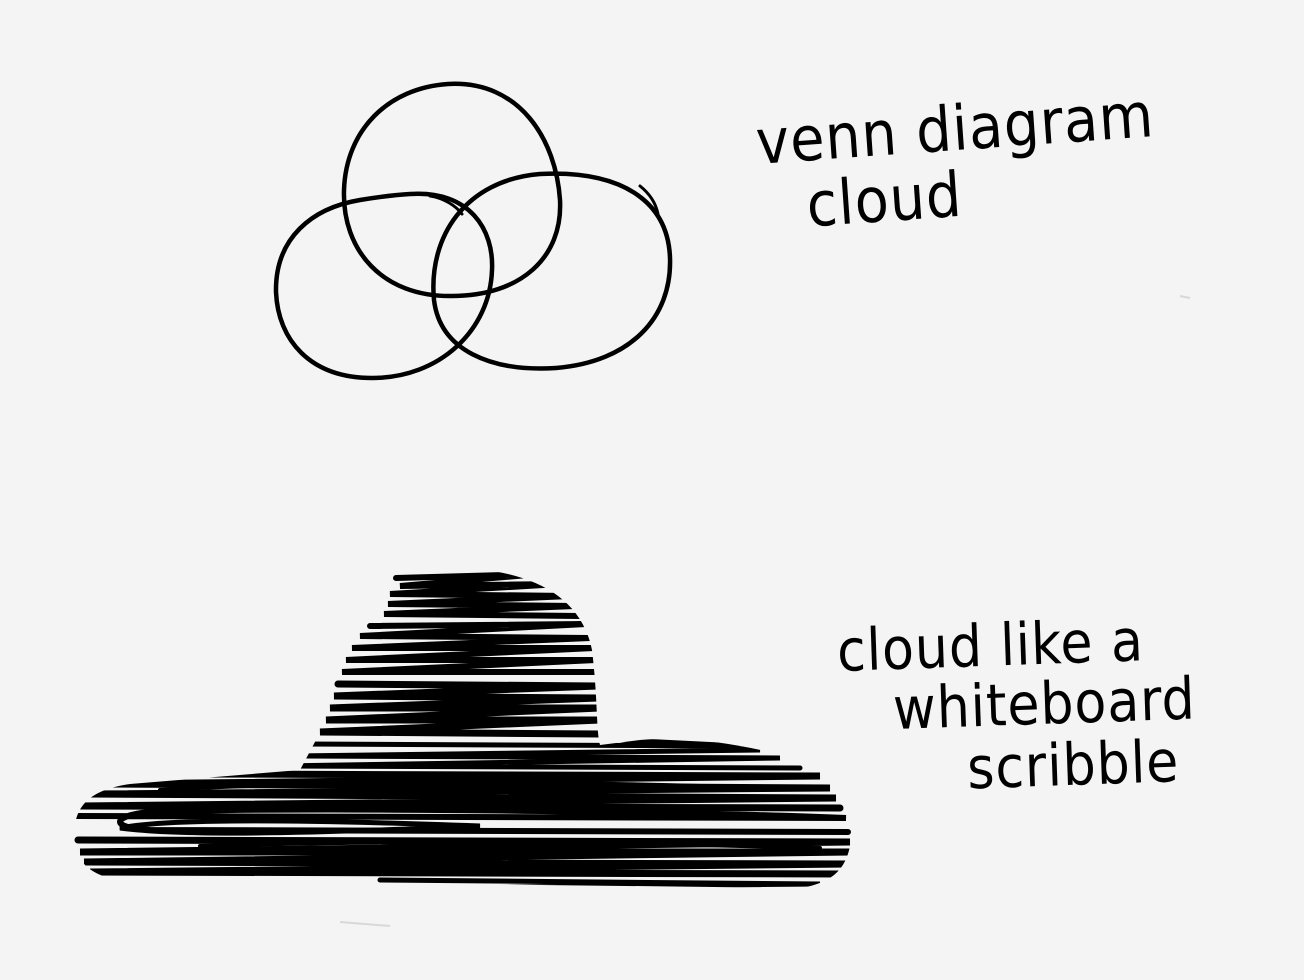 This screenshot has width=1304, height=980. Describe the element at coordinates (384, 286) in the screenshot. I see `venn-circle-left` at that location.